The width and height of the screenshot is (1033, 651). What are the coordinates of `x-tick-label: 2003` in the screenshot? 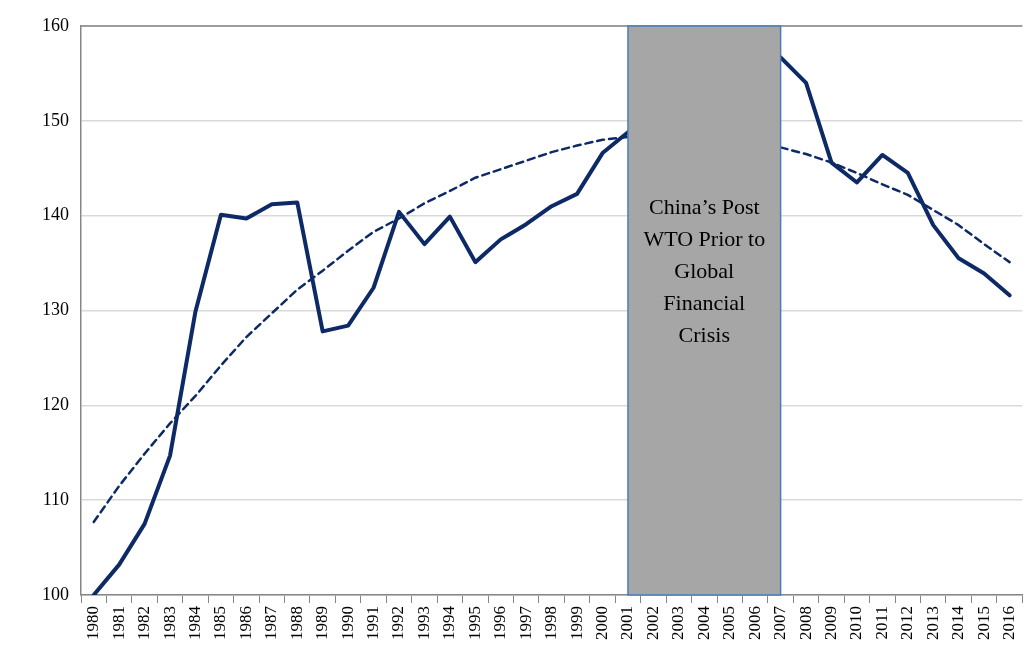 It's located at (678, 623).